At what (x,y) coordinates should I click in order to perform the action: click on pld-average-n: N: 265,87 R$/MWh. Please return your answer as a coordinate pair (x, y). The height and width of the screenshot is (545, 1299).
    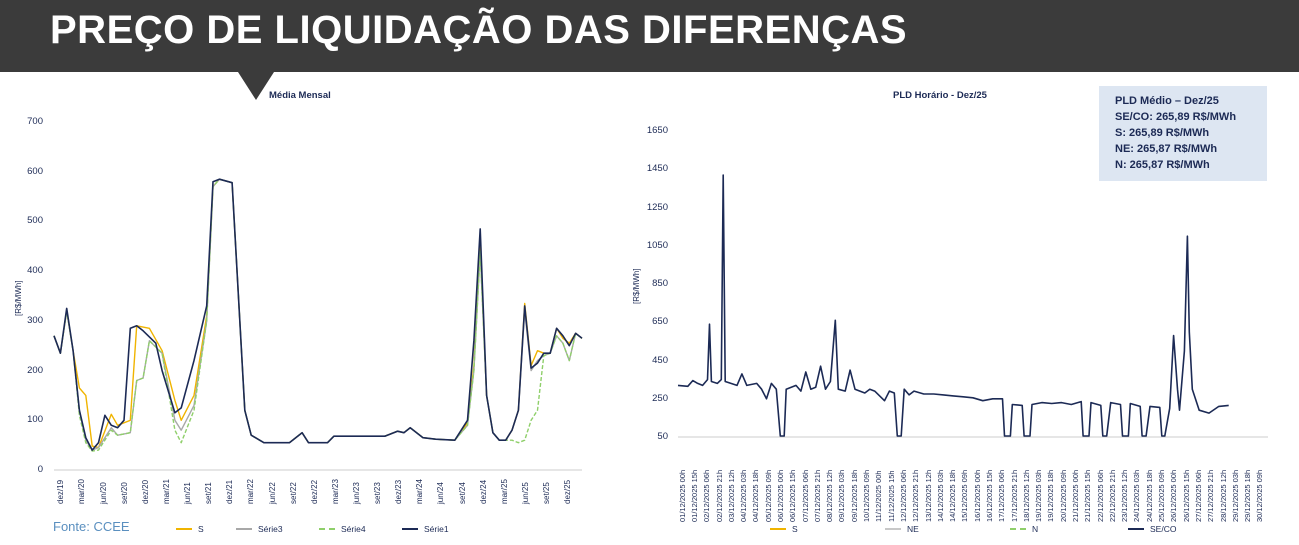
    Looking at the image, I should click on (1162, 165).